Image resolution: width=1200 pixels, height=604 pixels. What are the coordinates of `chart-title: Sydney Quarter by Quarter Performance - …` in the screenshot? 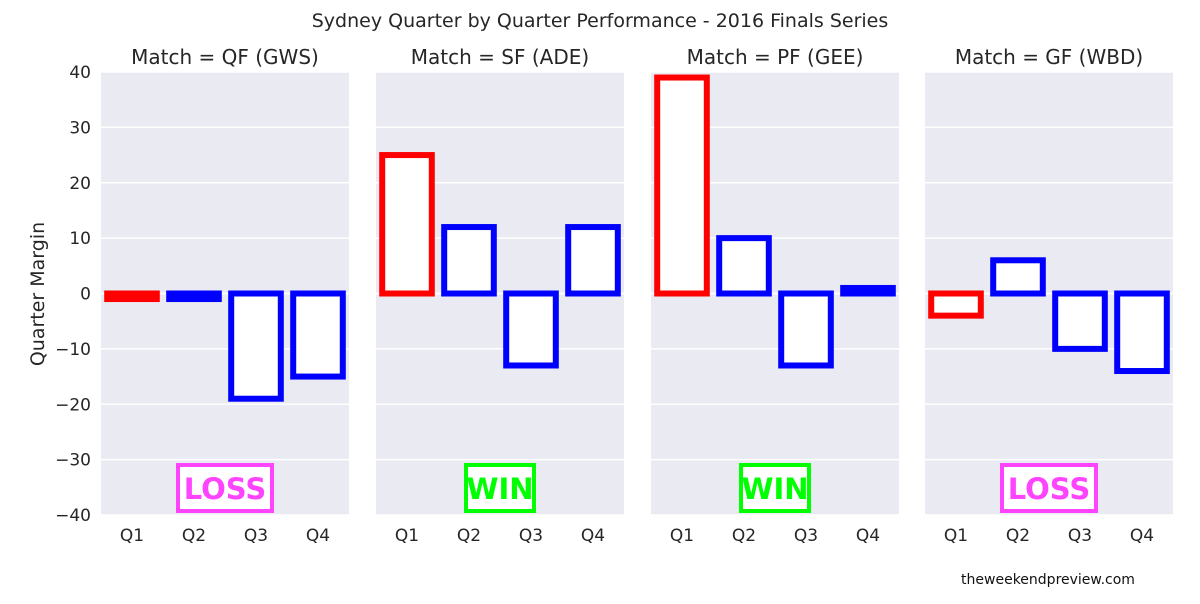 It's located at (600, 21).